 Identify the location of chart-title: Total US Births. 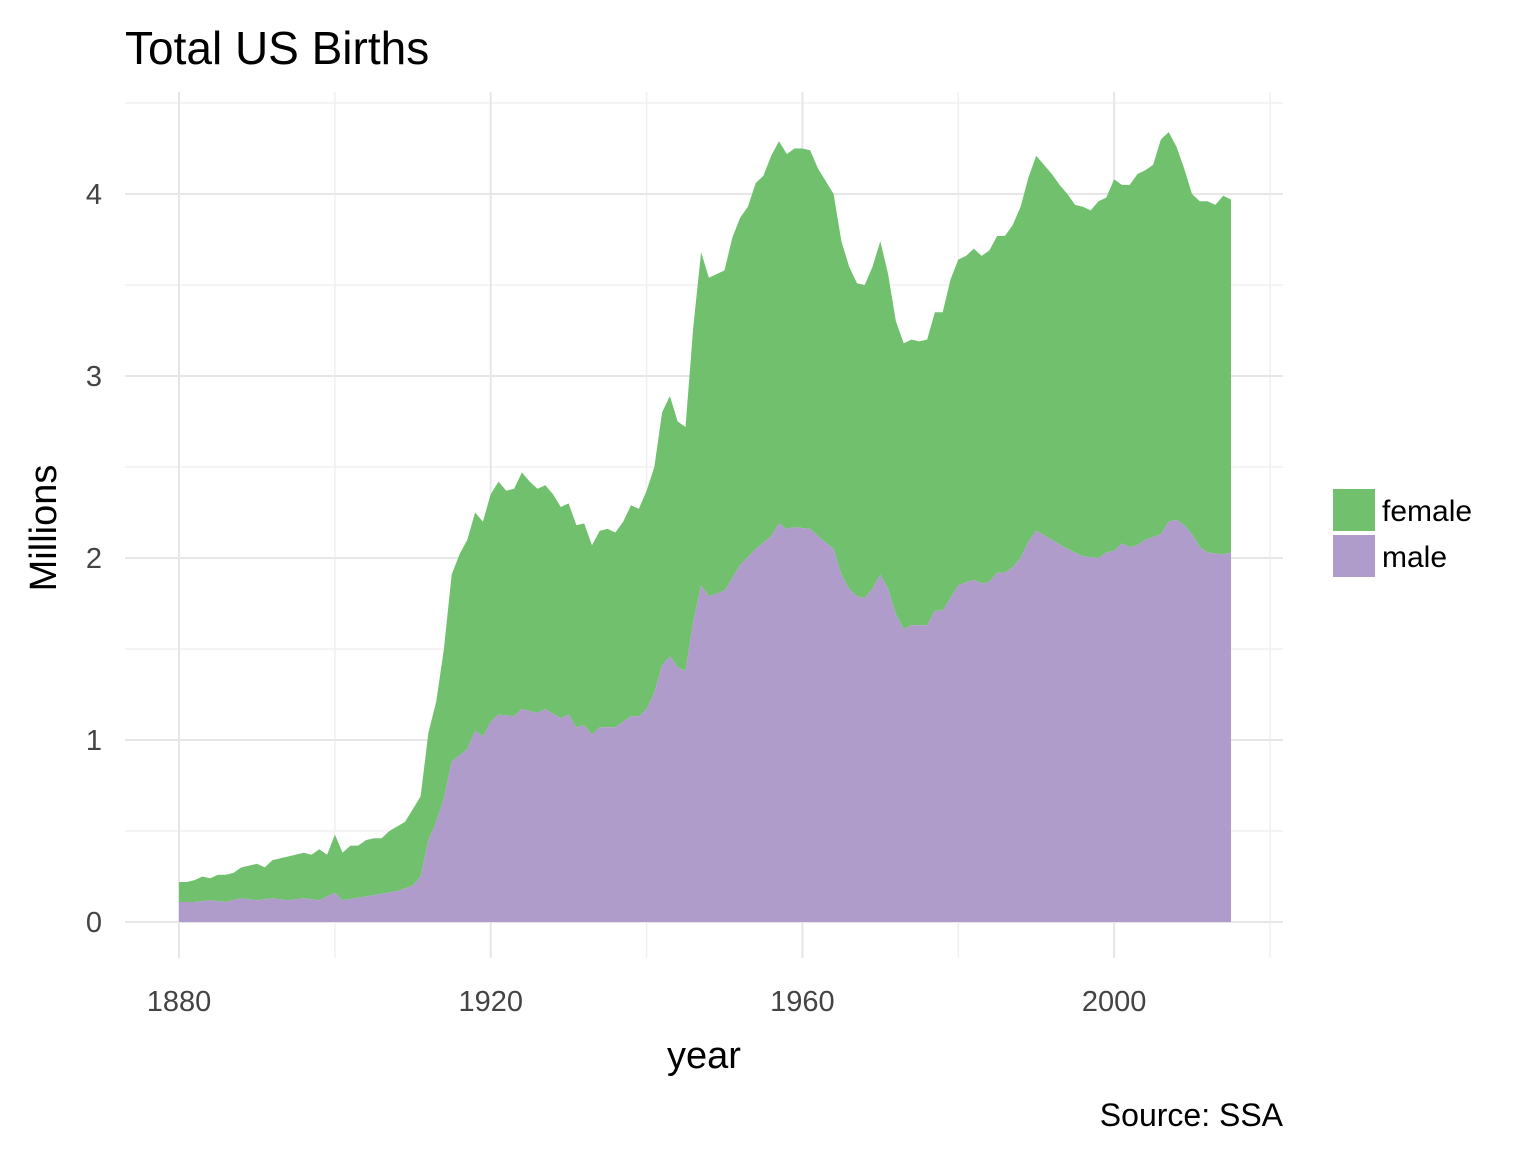
(277, 48).